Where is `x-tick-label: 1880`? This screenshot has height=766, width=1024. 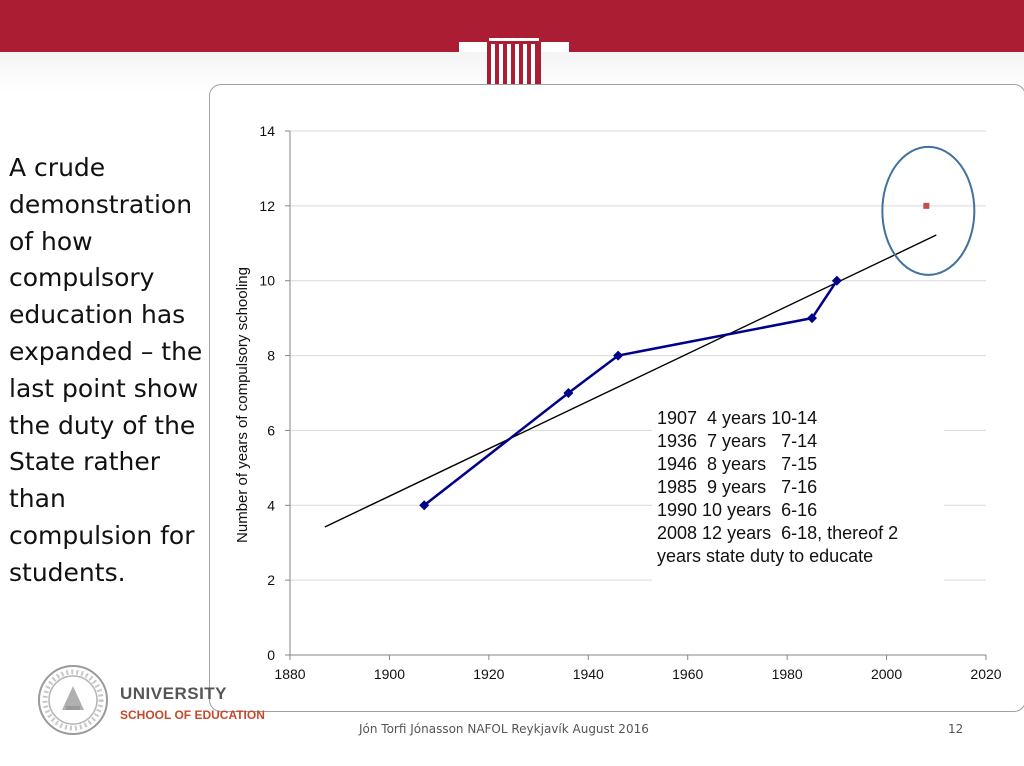
x-tick-label: 1880 is located at coordinates (289, 674).